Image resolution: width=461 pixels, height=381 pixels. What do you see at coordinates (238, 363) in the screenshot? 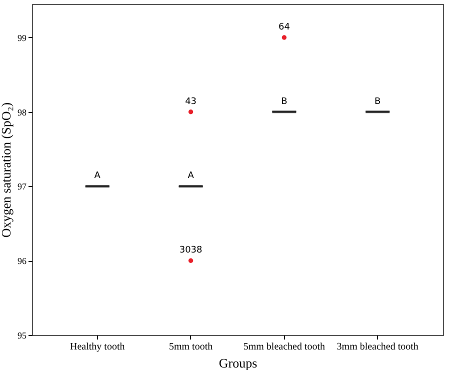
I see `x-axis-title: Groups` at bounding box center [238, 363].